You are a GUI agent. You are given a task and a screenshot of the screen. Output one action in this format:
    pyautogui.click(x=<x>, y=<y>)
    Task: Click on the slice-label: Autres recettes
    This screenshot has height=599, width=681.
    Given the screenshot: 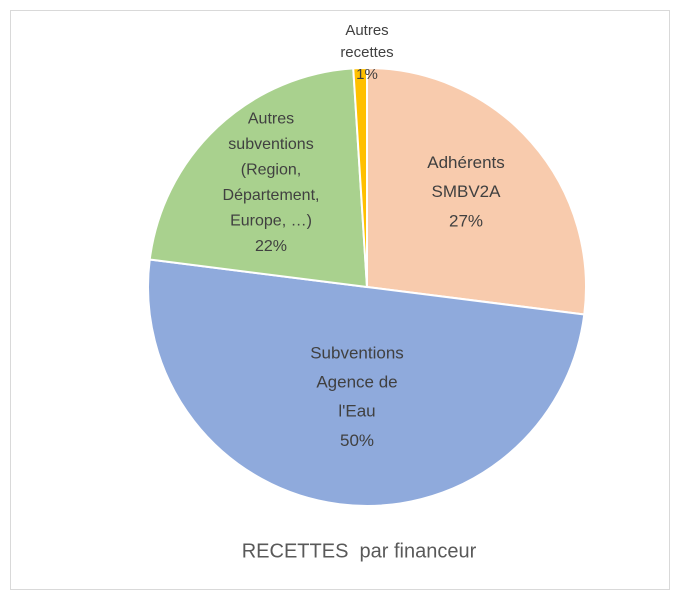 What is the action you would take?
    pyautogui.click(x=366, y=41)
    